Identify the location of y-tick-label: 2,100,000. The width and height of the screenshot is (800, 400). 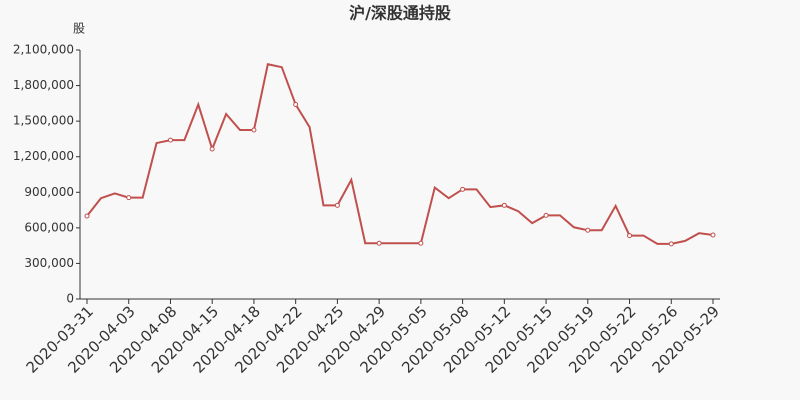
(43, 50).